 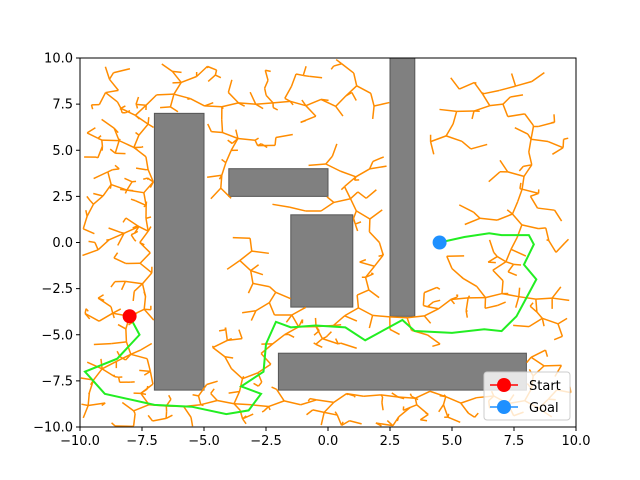 What do you see at coordinates (544, 408) in the screenshot?
I see `legend-goal-label: Goal` at bounding box center [544, 408].